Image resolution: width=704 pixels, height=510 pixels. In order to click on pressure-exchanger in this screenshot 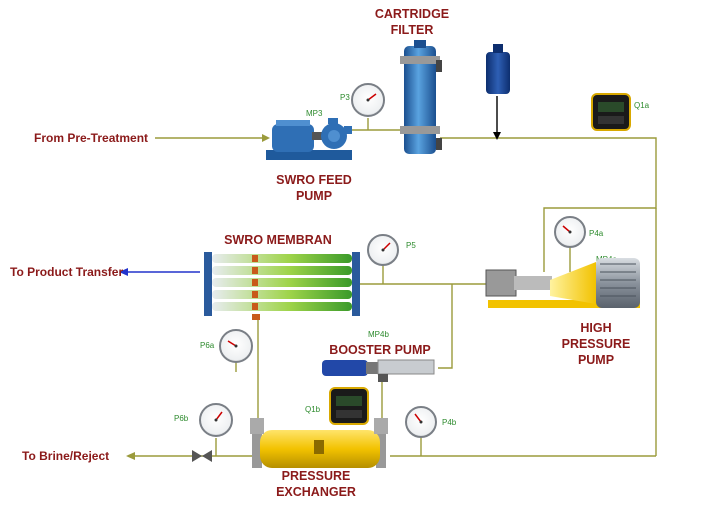, I will do `click(319, 443)`.